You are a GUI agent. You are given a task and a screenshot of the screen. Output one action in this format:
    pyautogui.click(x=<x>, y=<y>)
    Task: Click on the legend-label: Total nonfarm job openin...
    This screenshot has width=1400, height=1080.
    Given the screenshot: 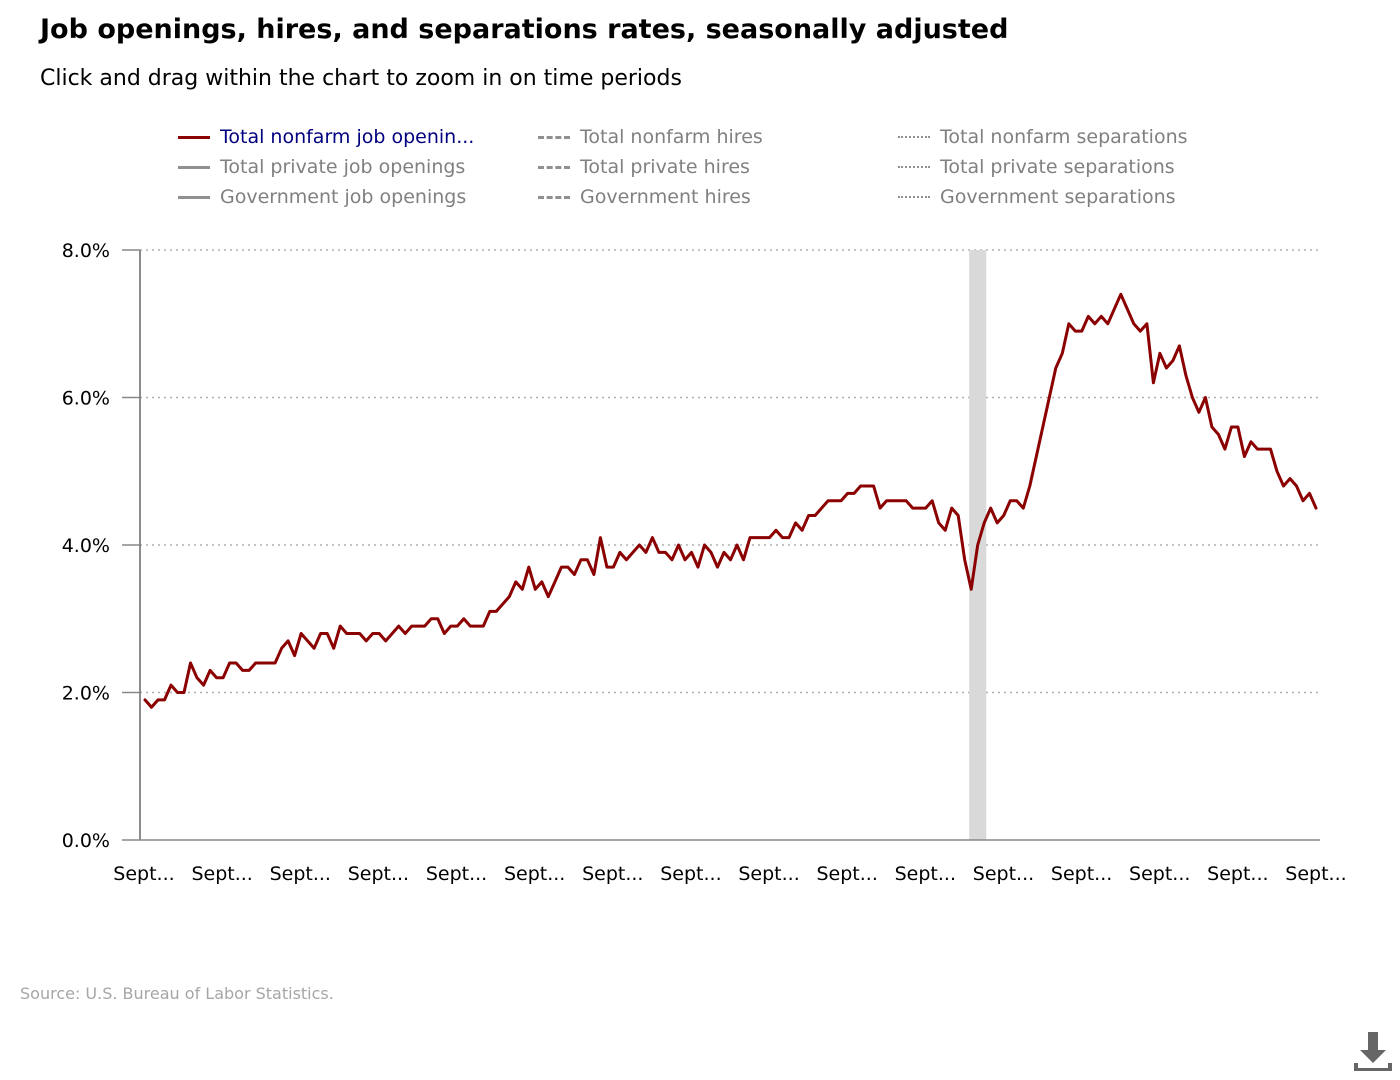 What is the action you would take?
    pyautogui.click(x=347, y=137)
    